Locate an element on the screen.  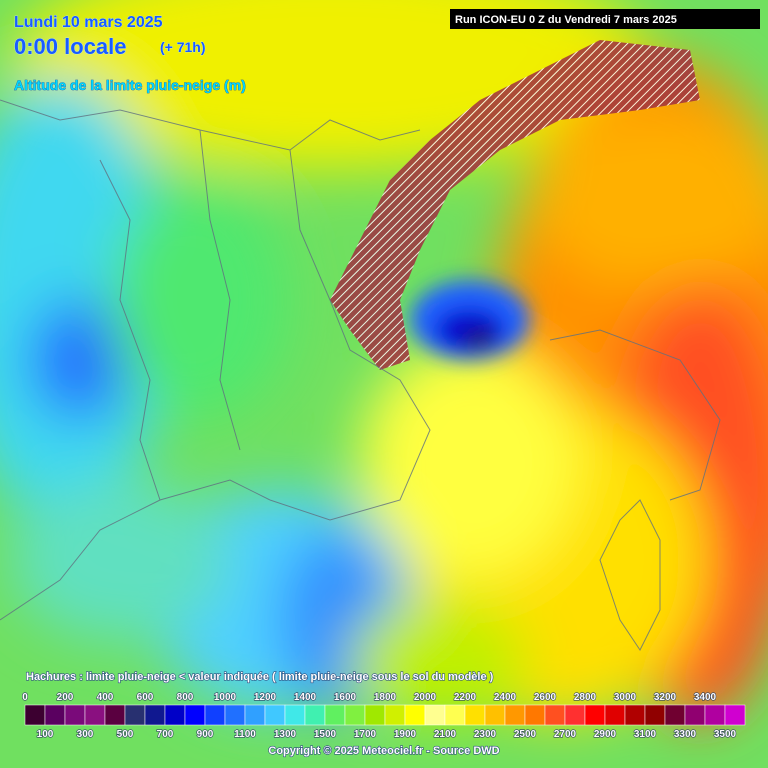
colorbar-label-bottom: 1700 is located at coordinates (365, 734).